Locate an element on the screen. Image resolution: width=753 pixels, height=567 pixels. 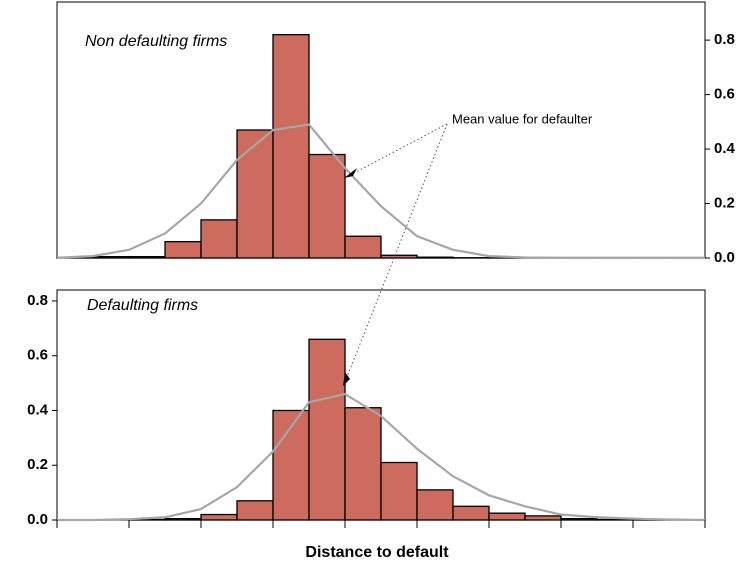
panel-label: Defaulting firms is located at coordinates (142, 305).